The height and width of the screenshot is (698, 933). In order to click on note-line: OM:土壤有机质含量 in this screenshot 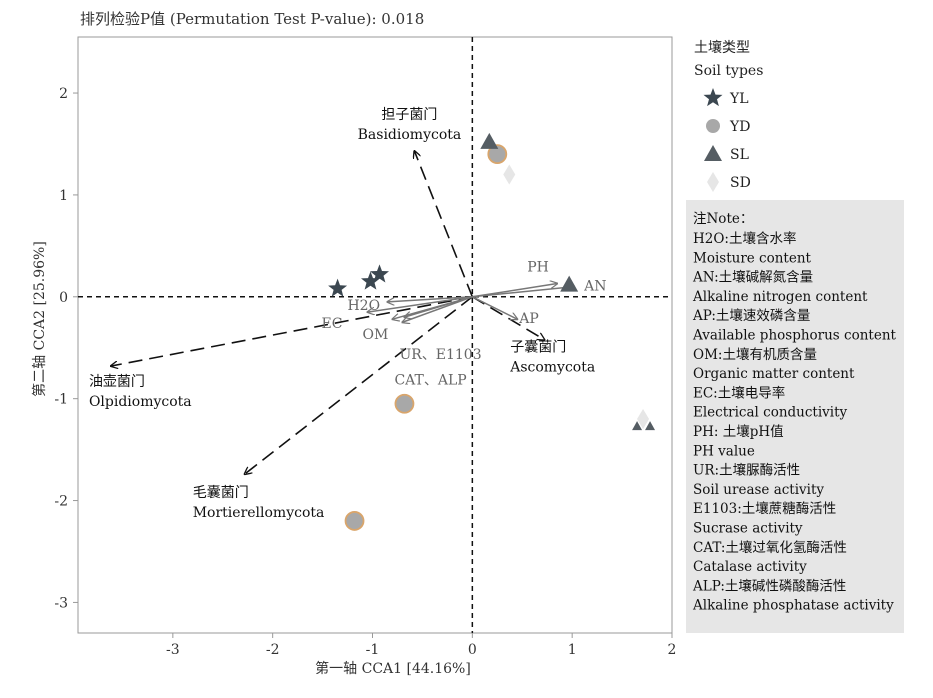, I will do `click(755, 354)`.